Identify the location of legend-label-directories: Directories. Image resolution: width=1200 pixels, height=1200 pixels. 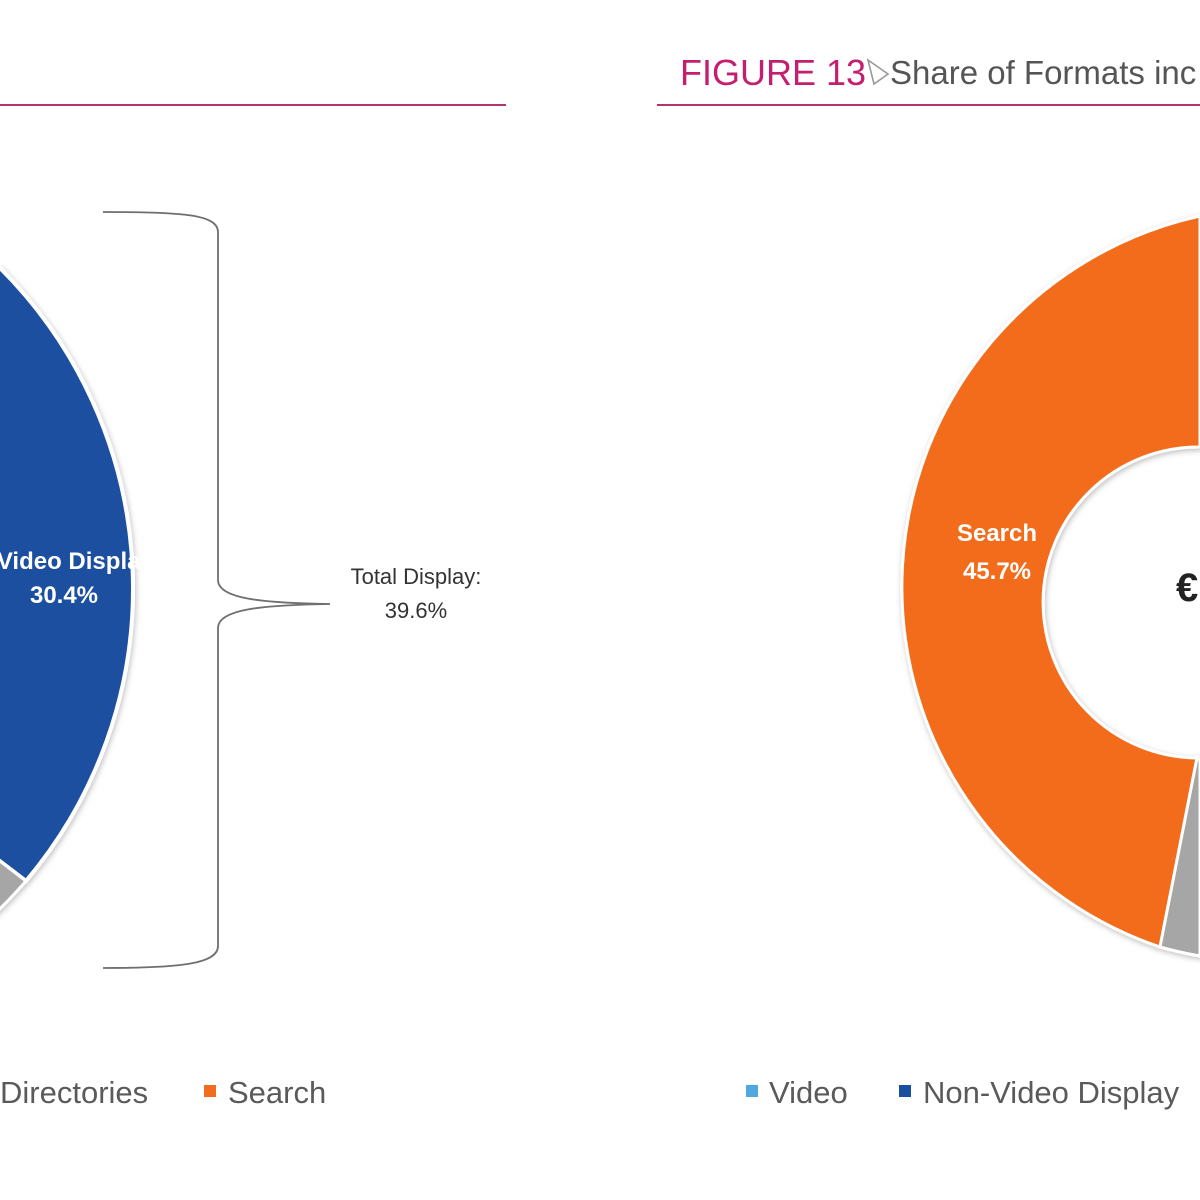
(74, 1092).